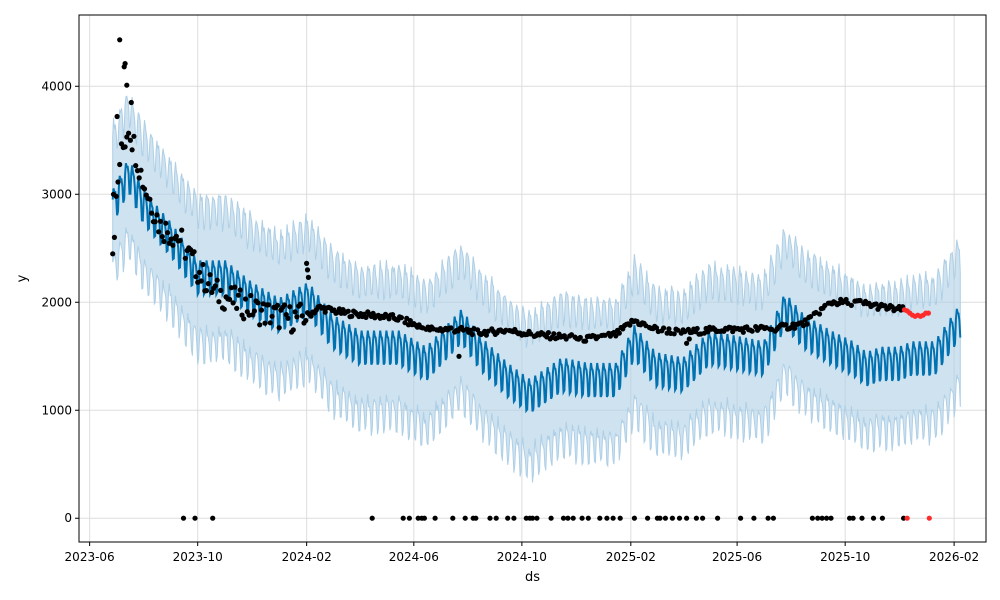 The image size is (1000, 600). What do you see at coordinates (737, 557) in the screenshot?
I see `x-tick-label: 2025-06` at bounding box center [737, 557].